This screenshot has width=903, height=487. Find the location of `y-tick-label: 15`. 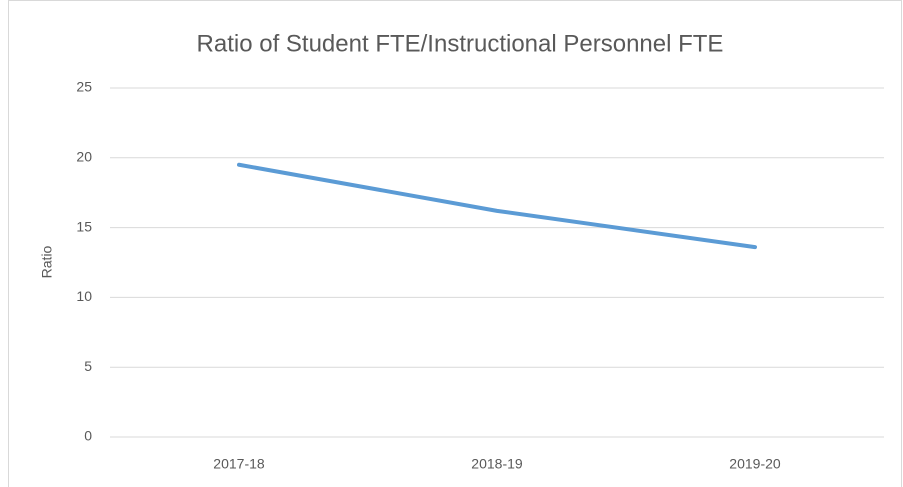

y-tick-label: 15 is located at coordinates (84, 226).